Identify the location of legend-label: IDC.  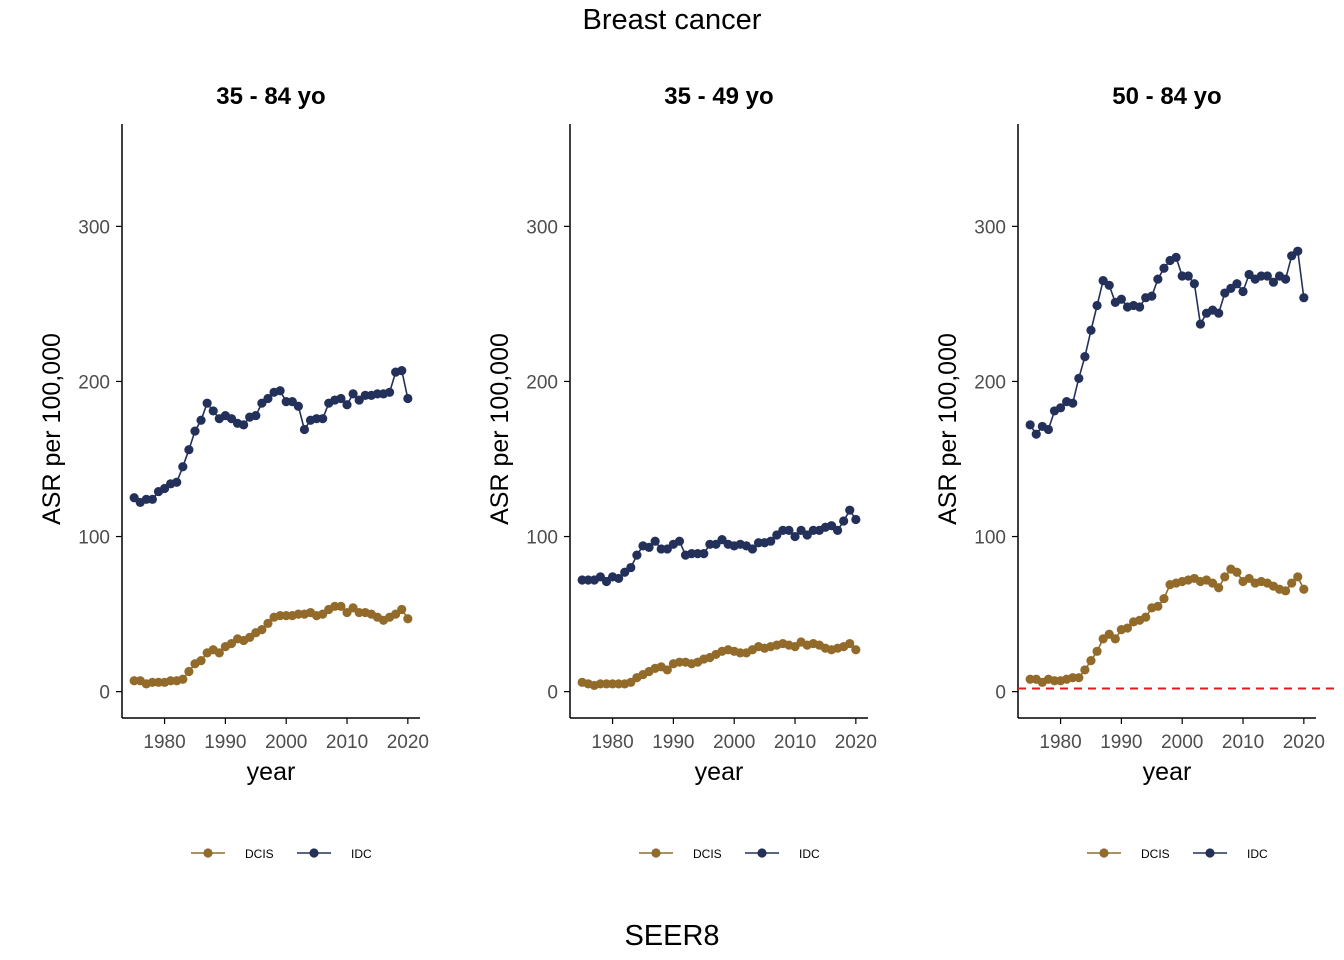
(361, 854).